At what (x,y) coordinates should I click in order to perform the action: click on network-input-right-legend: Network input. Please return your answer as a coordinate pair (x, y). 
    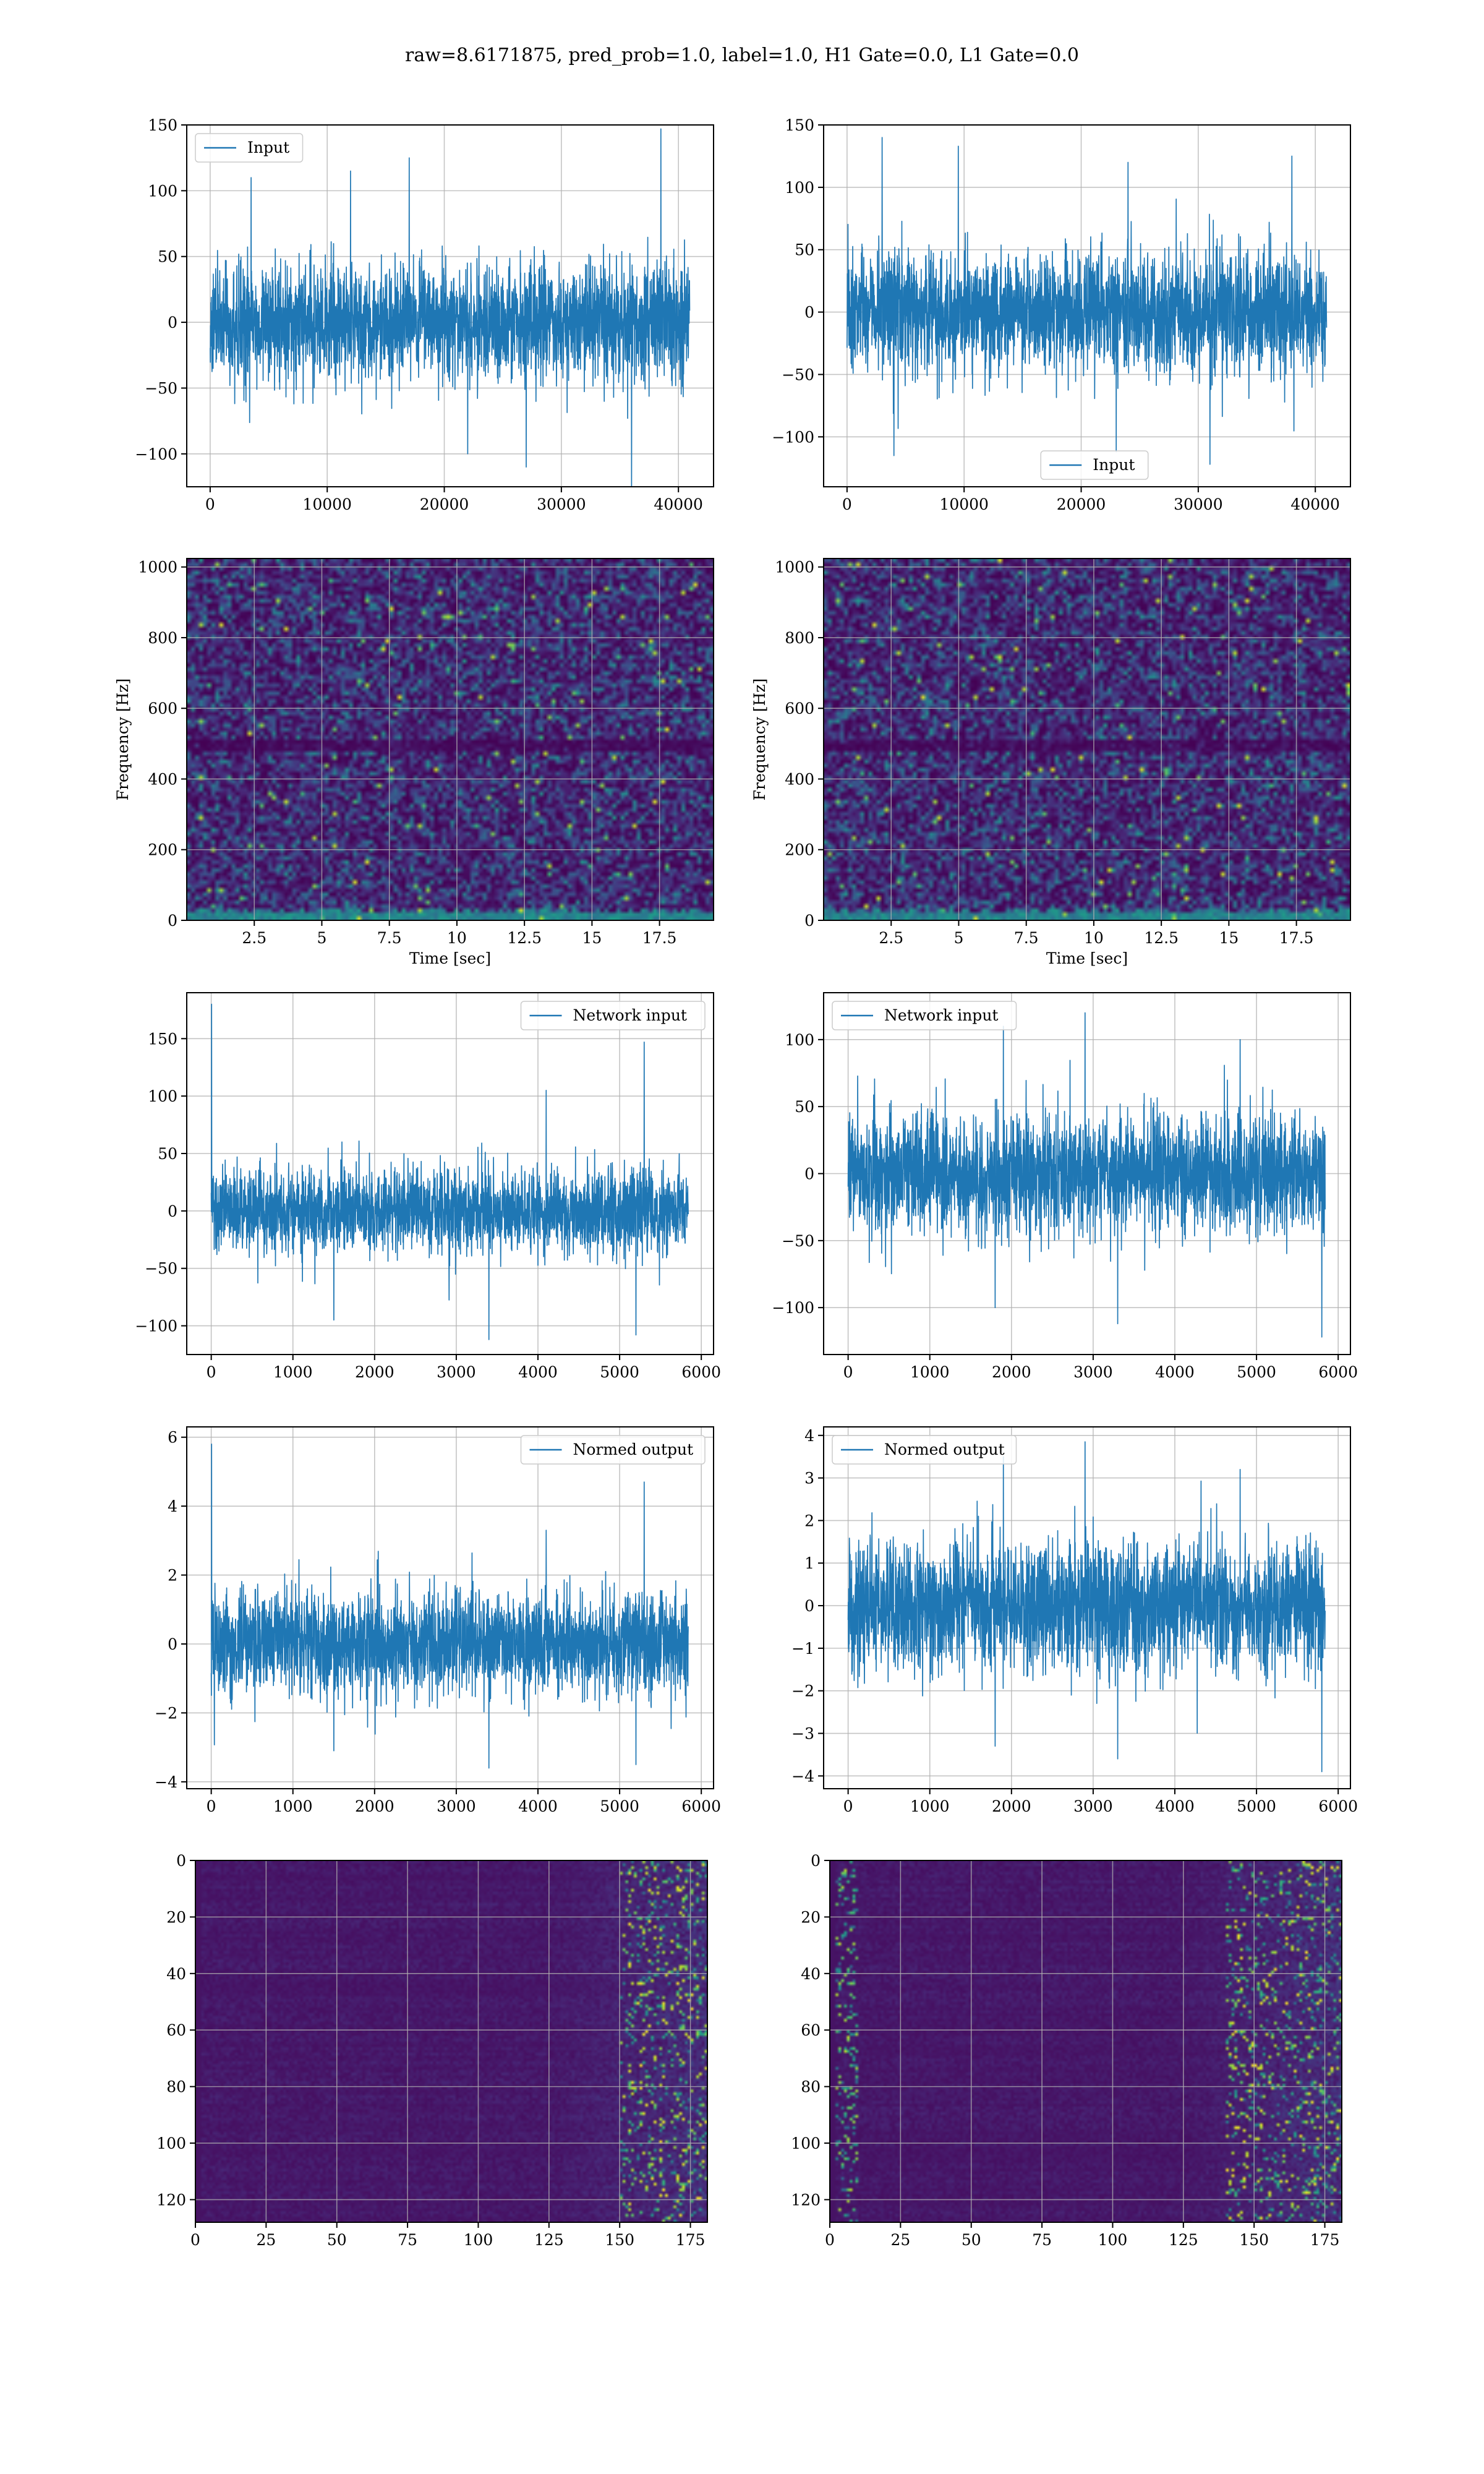
    Looking at the image, I should click on (924, 1015).